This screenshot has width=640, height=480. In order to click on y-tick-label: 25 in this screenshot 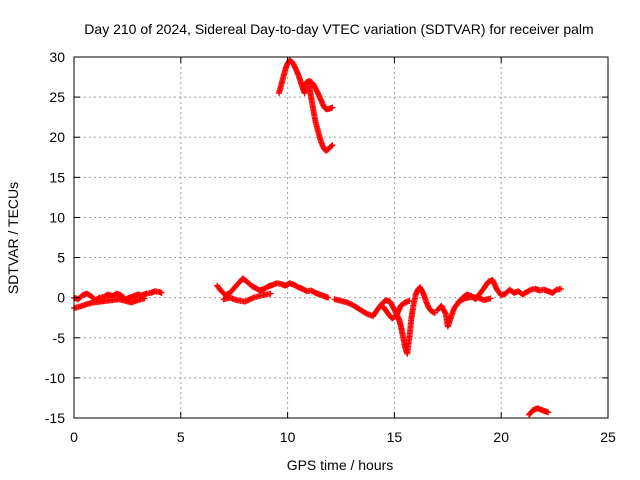, I will do `click(57, 97)`.